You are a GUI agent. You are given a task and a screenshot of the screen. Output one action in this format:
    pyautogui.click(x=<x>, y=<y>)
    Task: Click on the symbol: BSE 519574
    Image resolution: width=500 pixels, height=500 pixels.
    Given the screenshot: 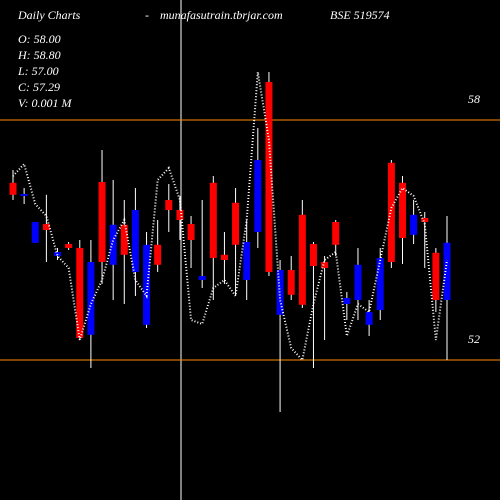 What is the action you would take?
    pyautogui.click(x=360, y=15)
    